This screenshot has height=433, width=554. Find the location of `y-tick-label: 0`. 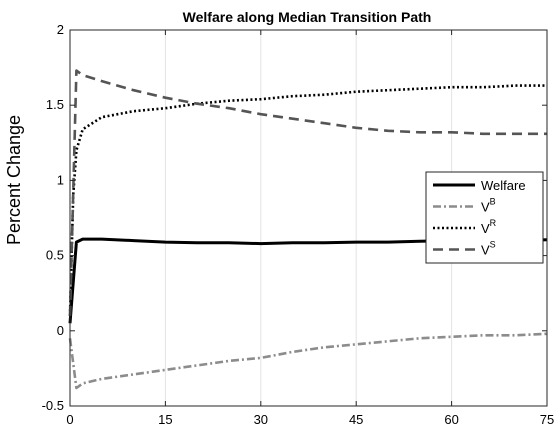

y-tick-label: 0 is located at coordinates (60, 330).